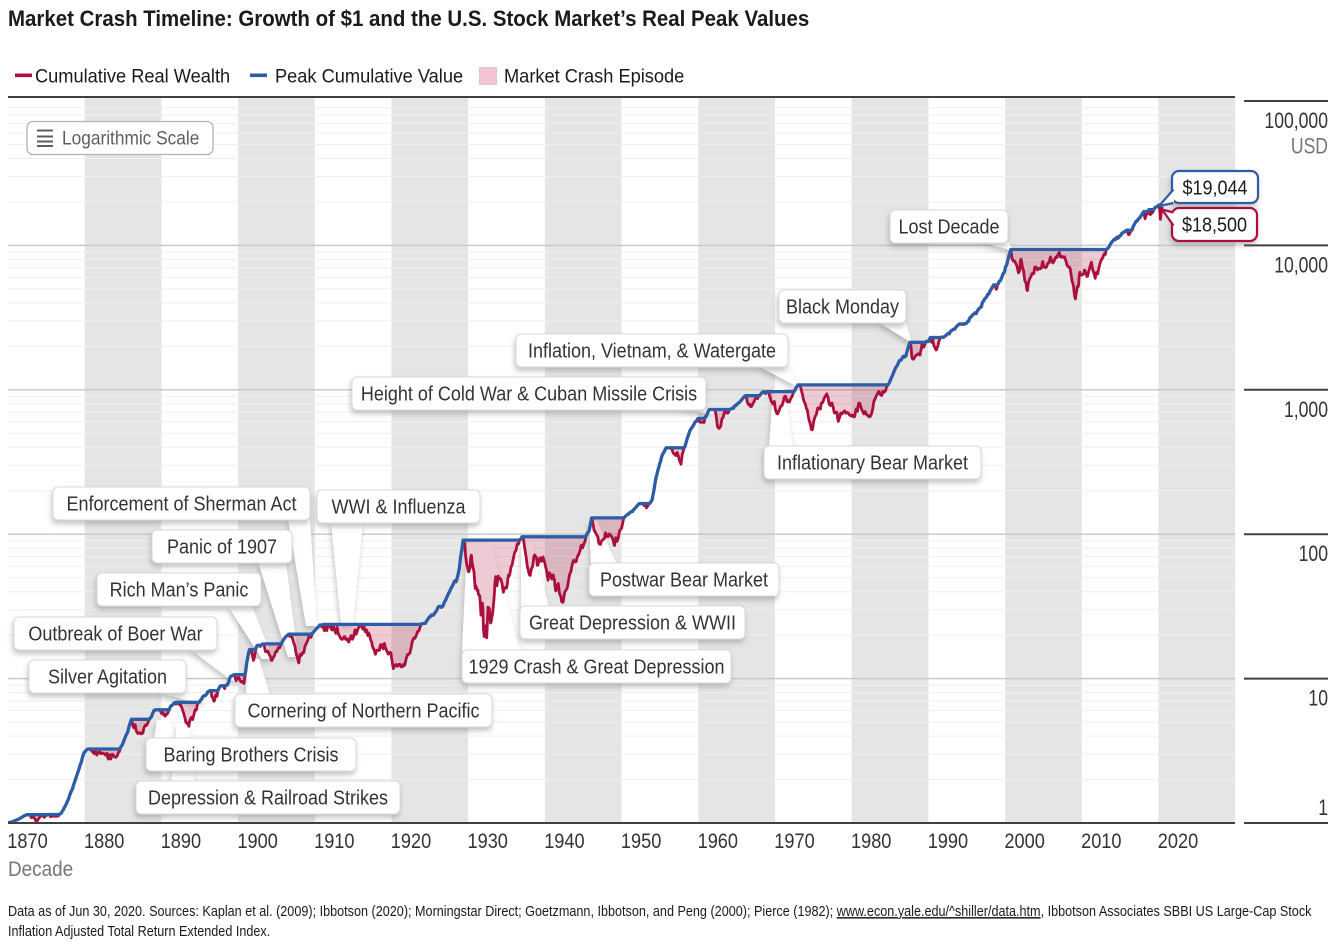  Describe the element at coordinates (104, 842) in the screenshot. I see `svg-text: 1880` at that location.